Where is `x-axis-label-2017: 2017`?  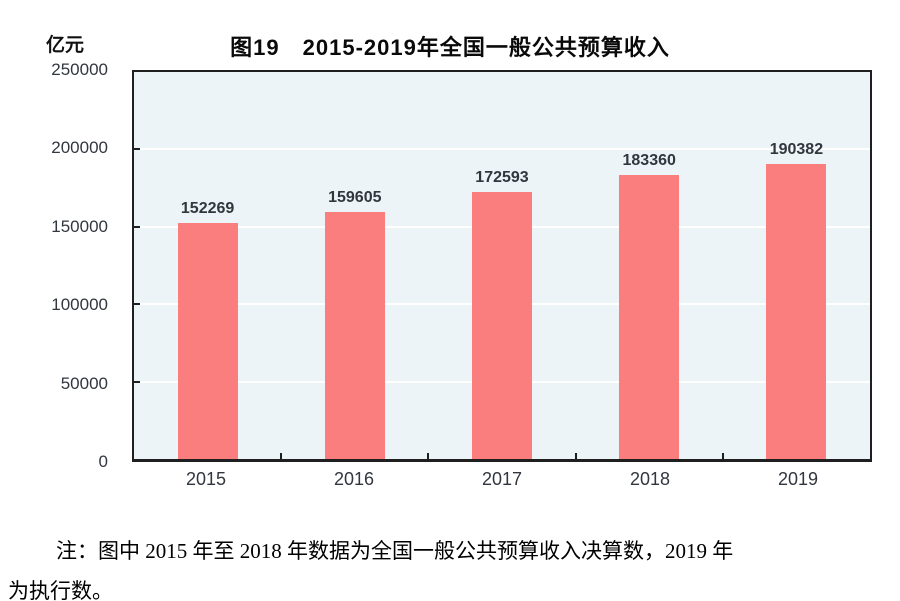
x-axis-label-2017: 2017 is located at coordinates (502, 479).